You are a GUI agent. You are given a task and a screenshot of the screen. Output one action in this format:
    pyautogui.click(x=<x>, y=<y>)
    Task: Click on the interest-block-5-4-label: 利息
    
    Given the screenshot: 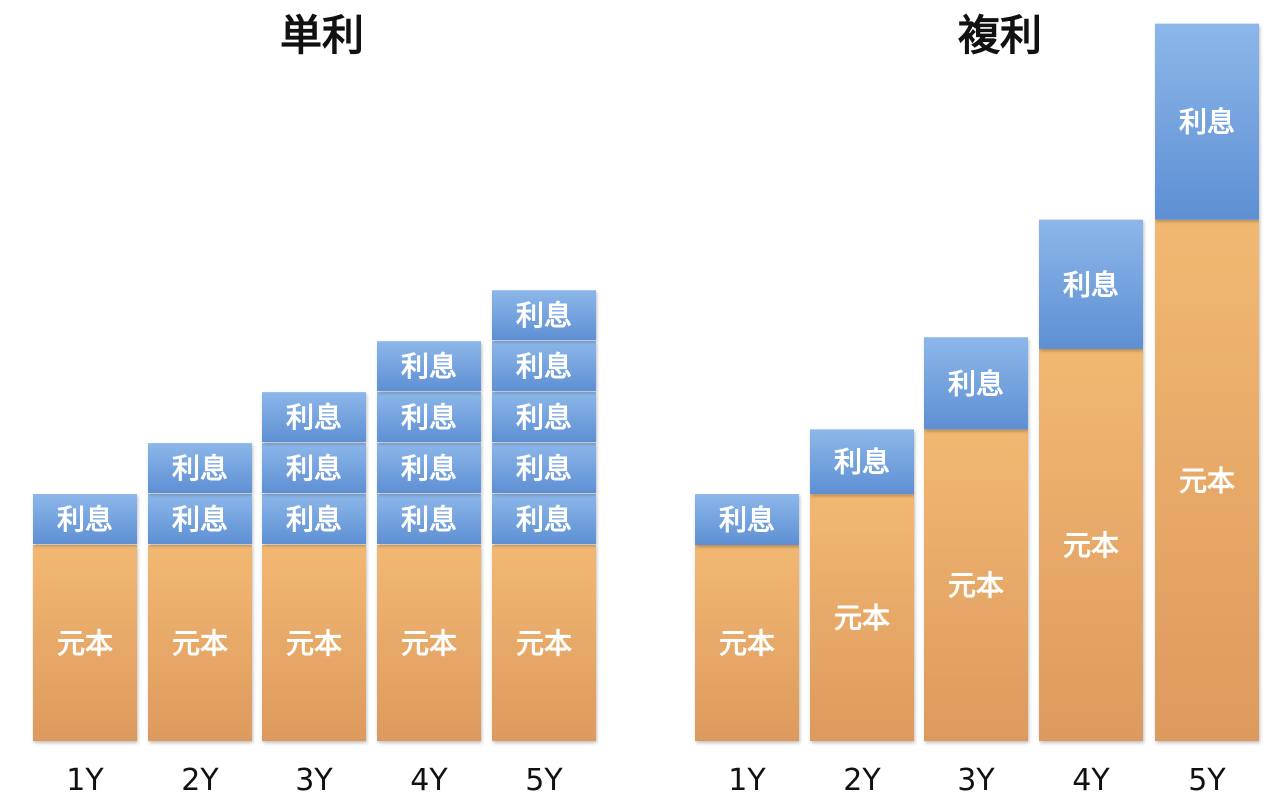 What is the action you would take?
    pyautogui.click(x=544, y=366)
    